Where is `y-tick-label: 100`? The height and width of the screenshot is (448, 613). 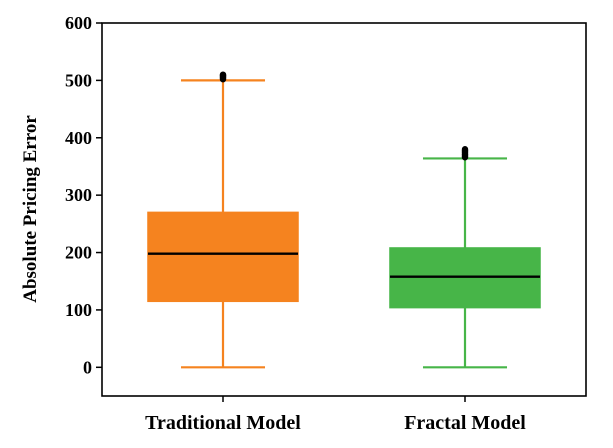
y-tick-label: 100 is located at coordinates (78, 310).